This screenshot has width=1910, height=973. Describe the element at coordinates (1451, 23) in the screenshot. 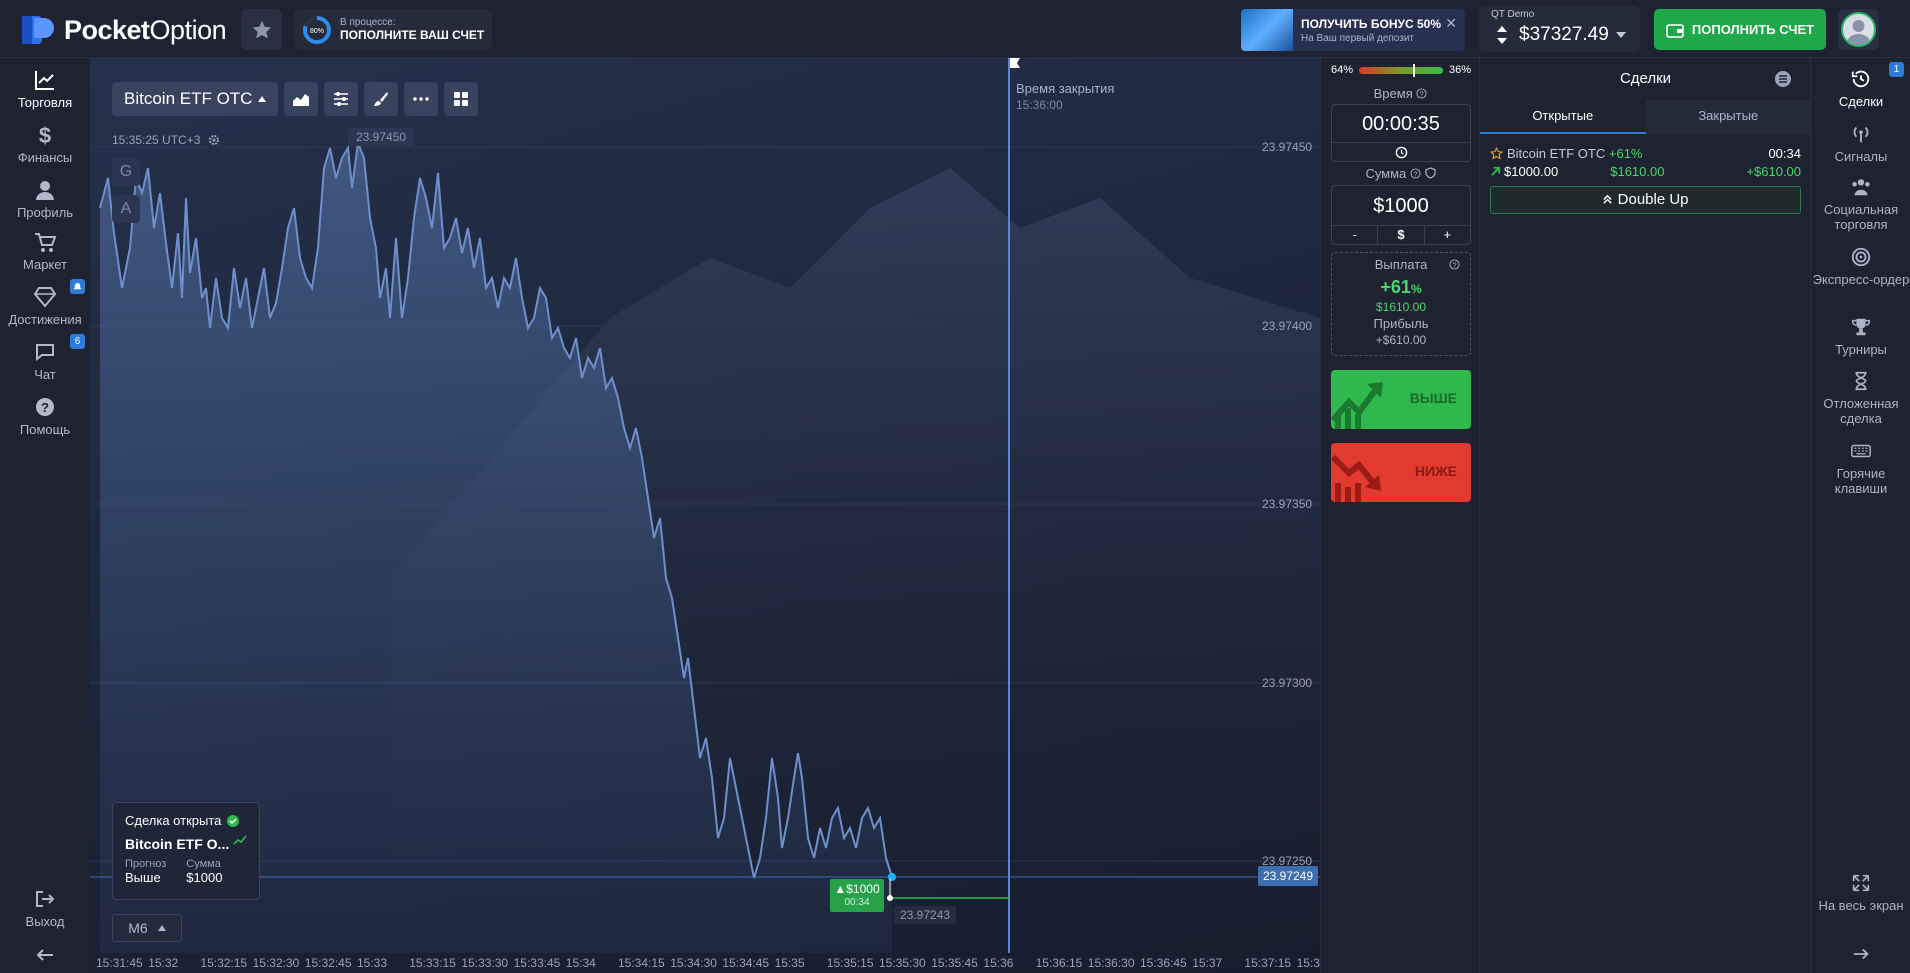

I see `close-icon: ✕` at that location.